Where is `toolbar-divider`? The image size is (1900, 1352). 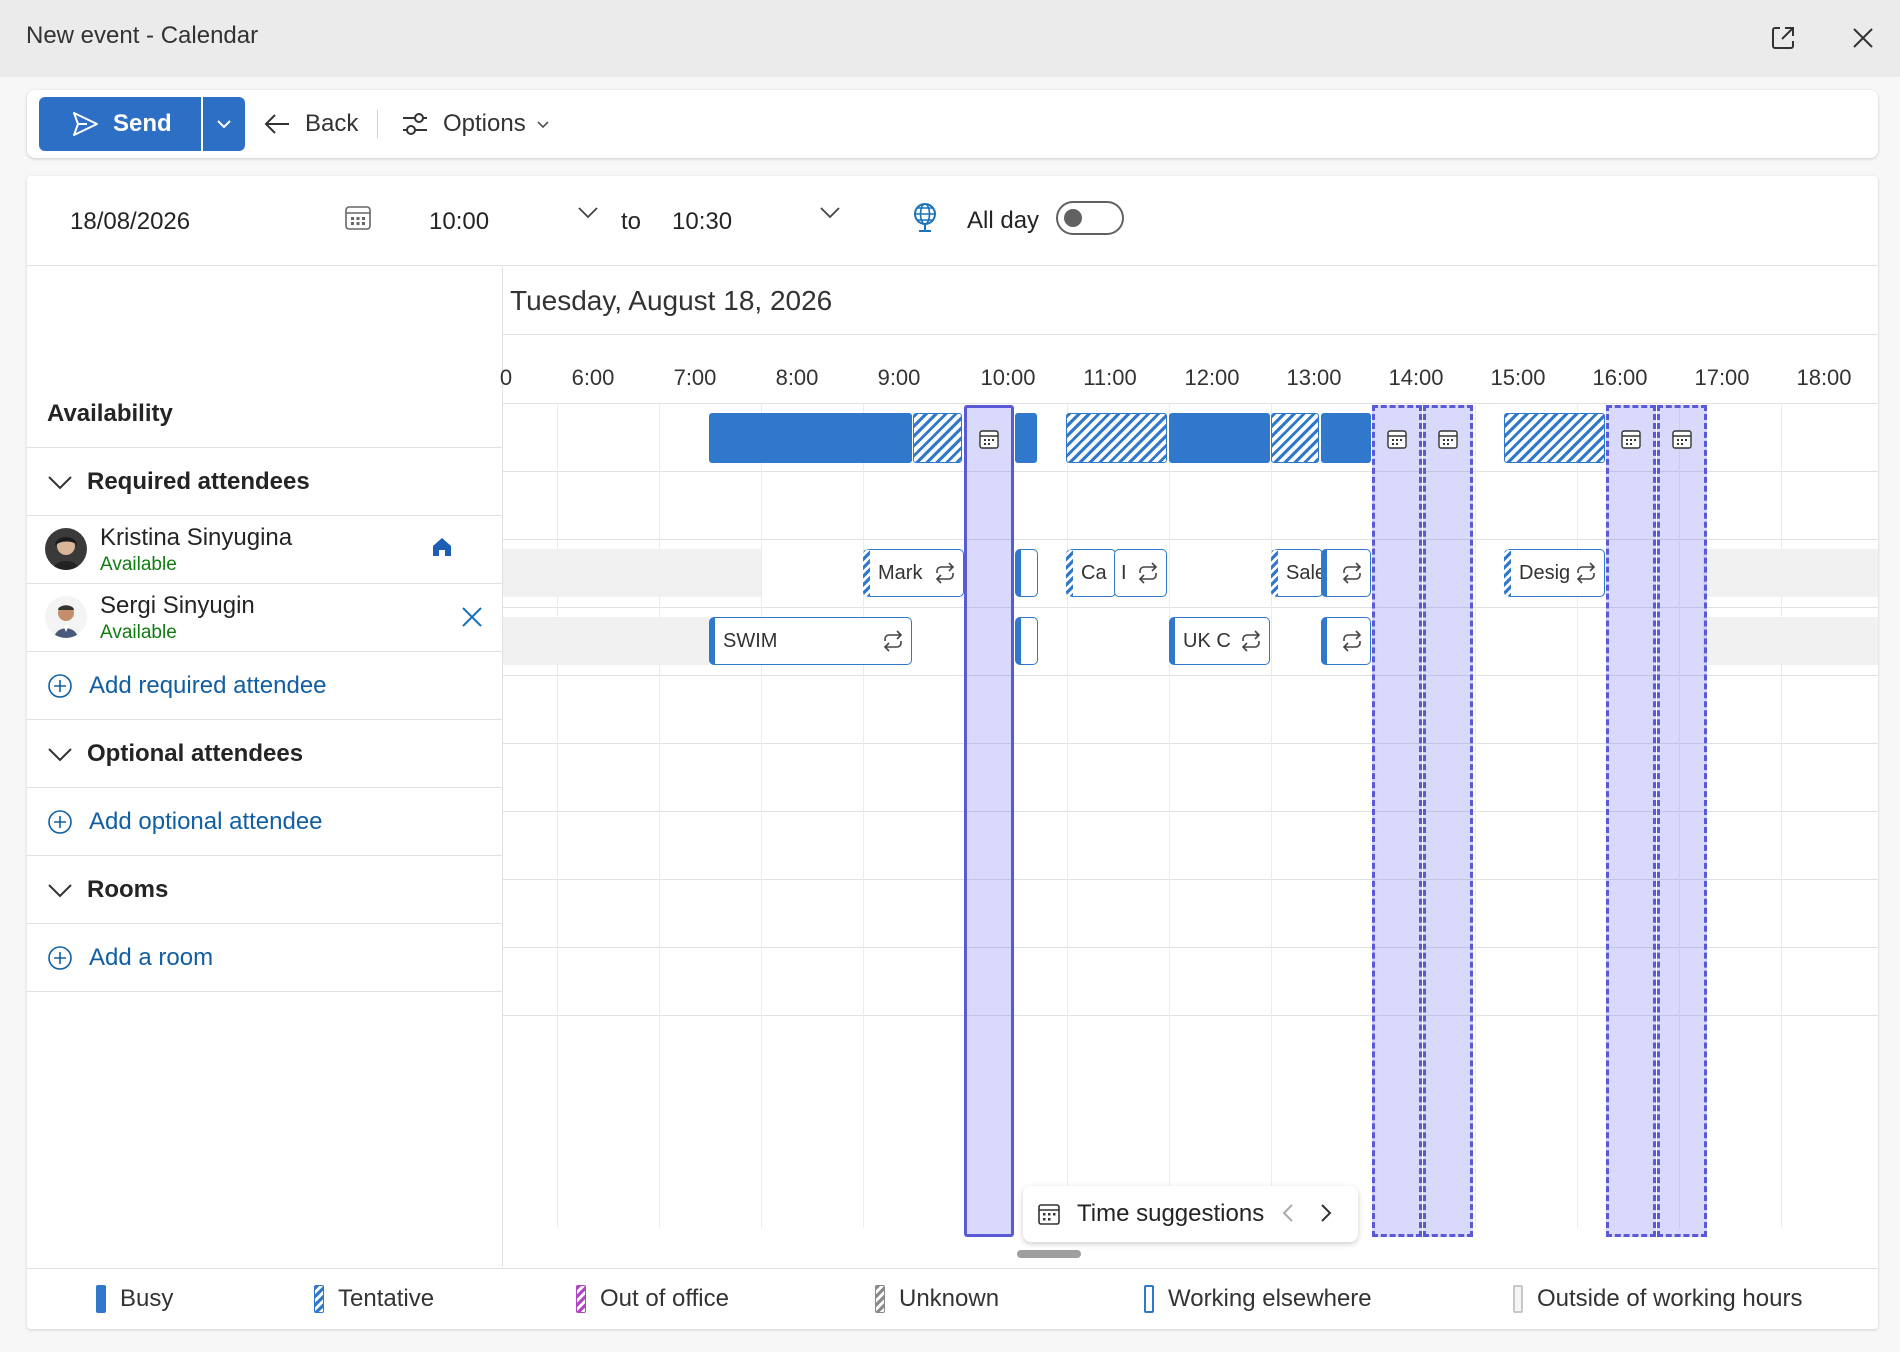 toolbar-divider is located at coordinates (377, 124).